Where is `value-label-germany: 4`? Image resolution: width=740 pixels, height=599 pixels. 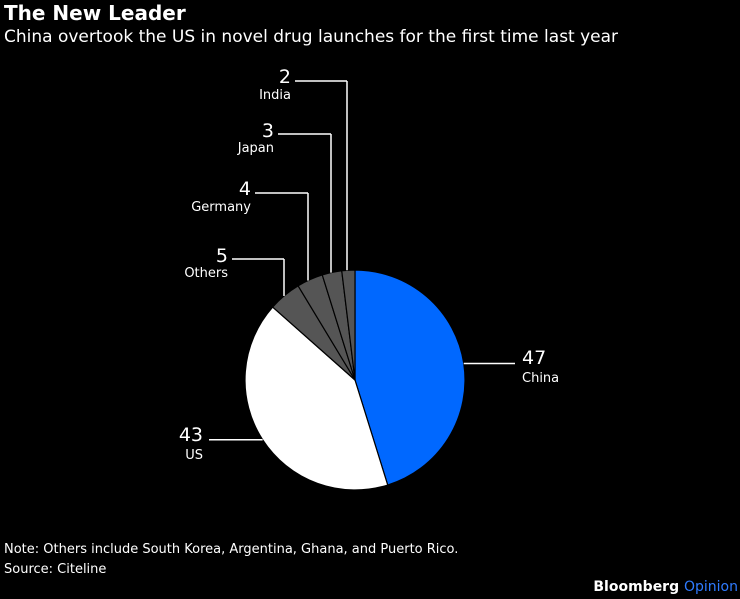
value-label-germany: 4 is located at coordinates (245, 189).